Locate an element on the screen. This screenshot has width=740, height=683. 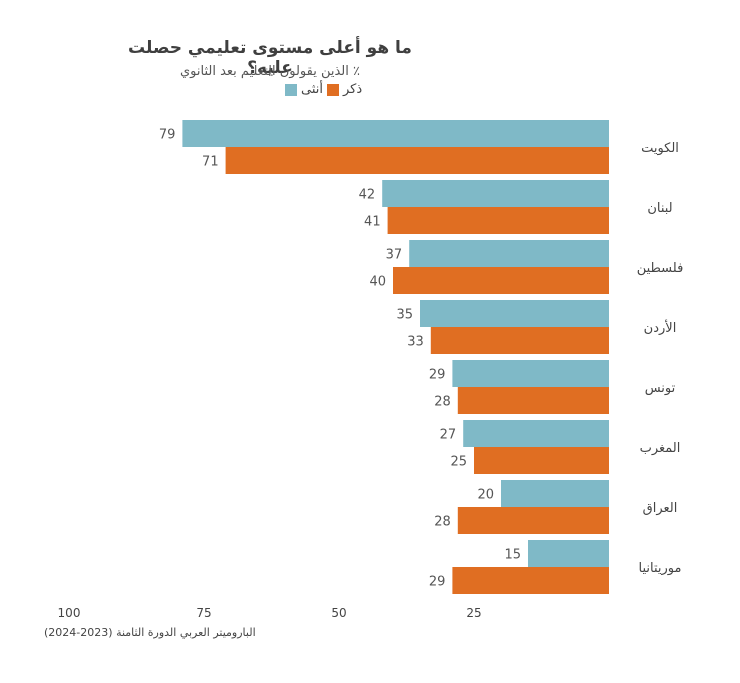
legend-swatch-male is located at coordinates (333, 89).